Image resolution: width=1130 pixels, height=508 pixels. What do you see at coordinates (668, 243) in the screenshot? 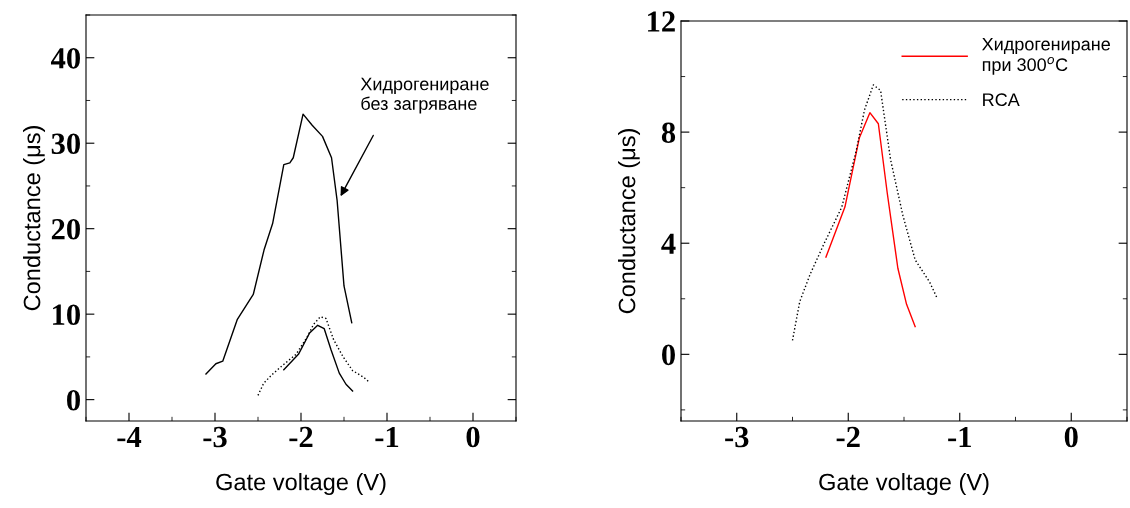
I see `y-tick-label: 4` at bounding box center [668, 243].